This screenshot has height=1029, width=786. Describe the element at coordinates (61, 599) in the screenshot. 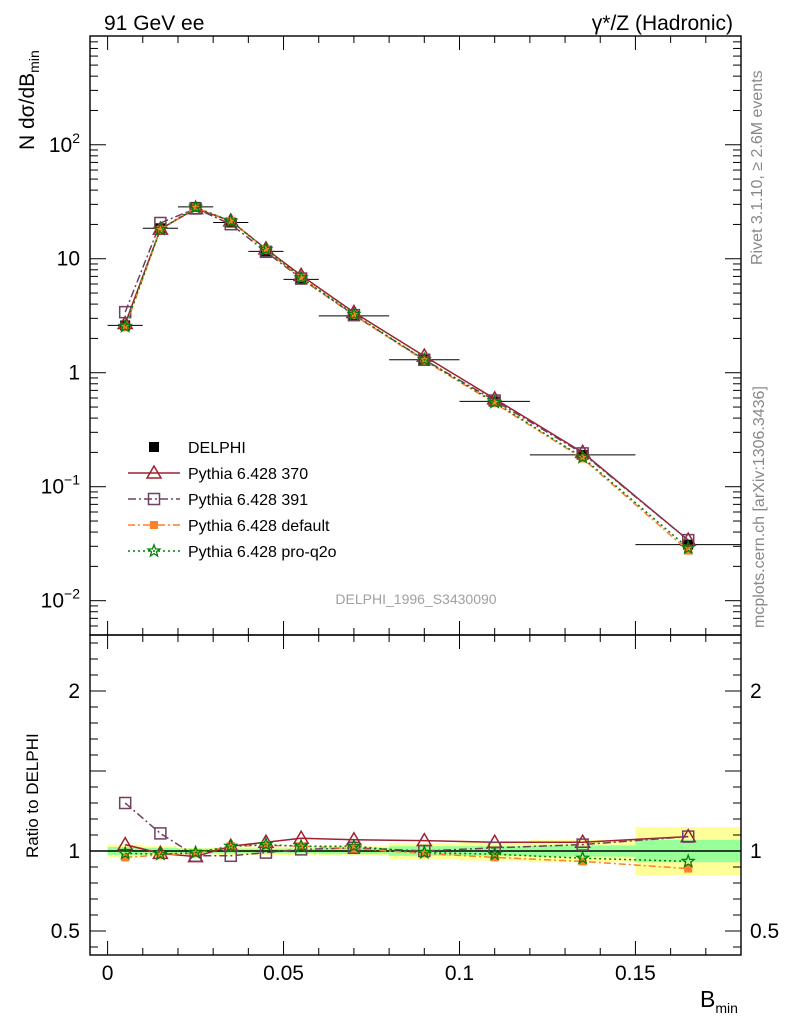

I see `y-tick-label: 10⁻²` at that location.